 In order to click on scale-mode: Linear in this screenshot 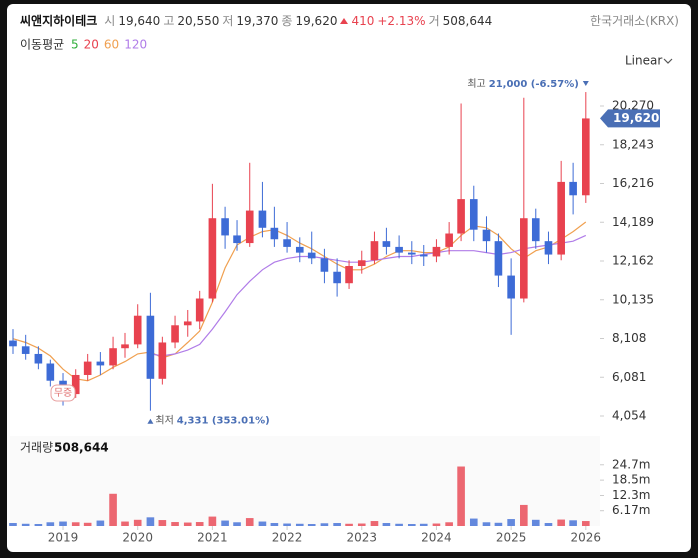, I will do `click(643, 61)`.